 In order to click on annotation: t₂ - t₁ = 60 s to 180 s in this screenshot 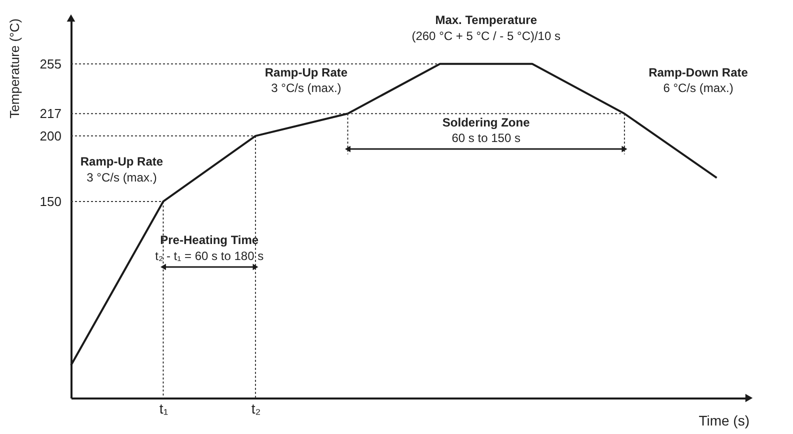, I will do `click(209, 255)`.